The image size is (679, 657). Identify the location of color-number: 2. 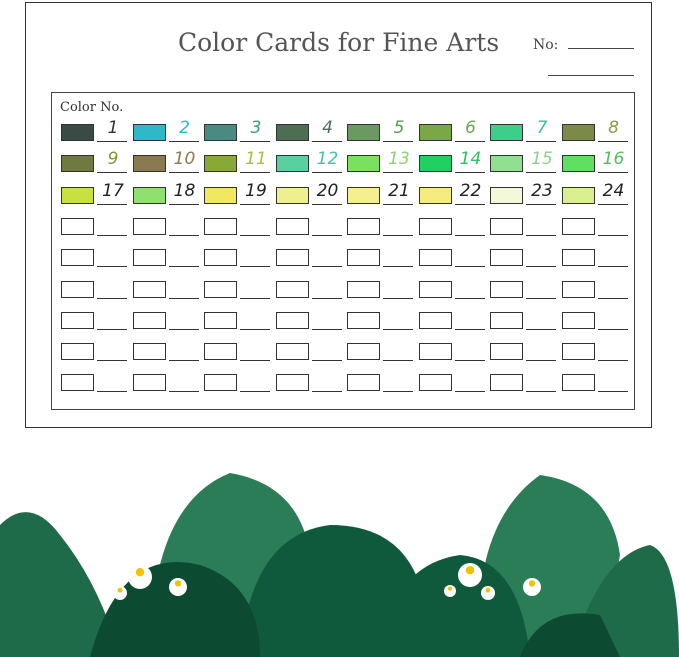
(184, 128).